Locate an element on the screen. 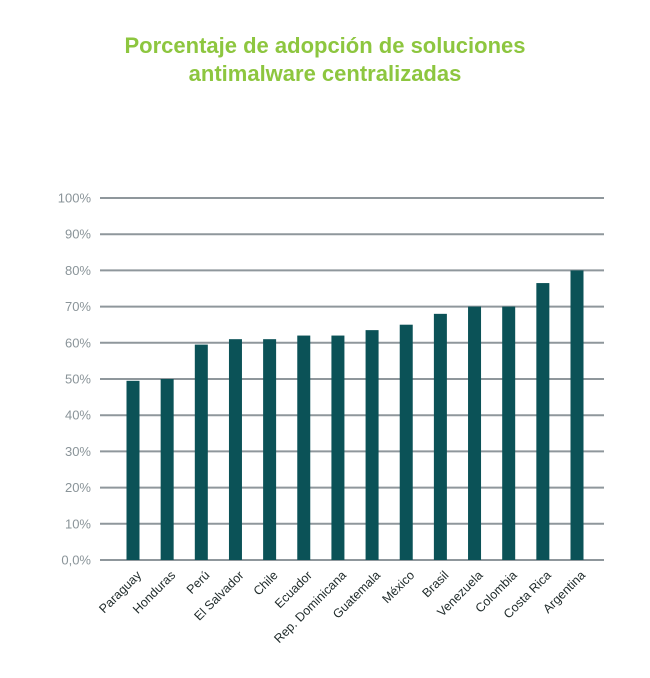 This screenshot has height=678, width=650. bar-guatemala is located at coordinates (372, 445).